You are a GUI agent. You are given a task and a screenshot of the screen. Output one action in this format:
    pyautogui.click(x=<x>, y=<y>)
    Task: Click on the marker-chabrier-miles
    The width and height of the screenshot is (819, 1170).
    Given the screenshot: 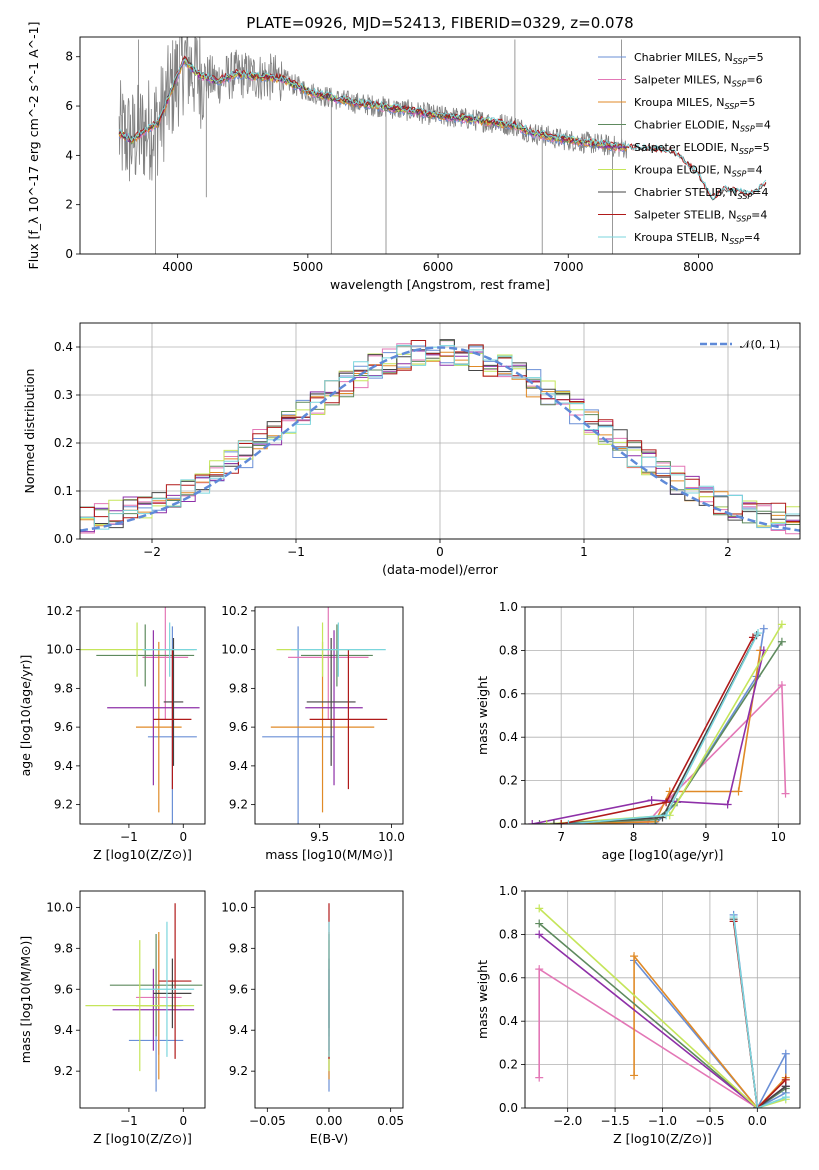 What is the action you would take?
    pyautogui.click(x=763, y=628)
    